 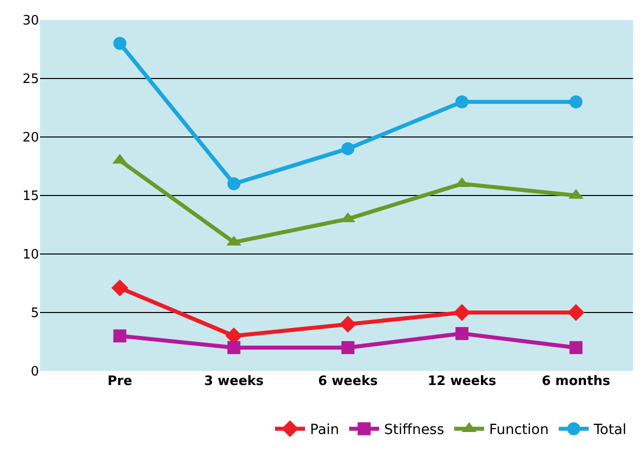 I want to click on y-tick-label: 0, so click(x=34, y=372).